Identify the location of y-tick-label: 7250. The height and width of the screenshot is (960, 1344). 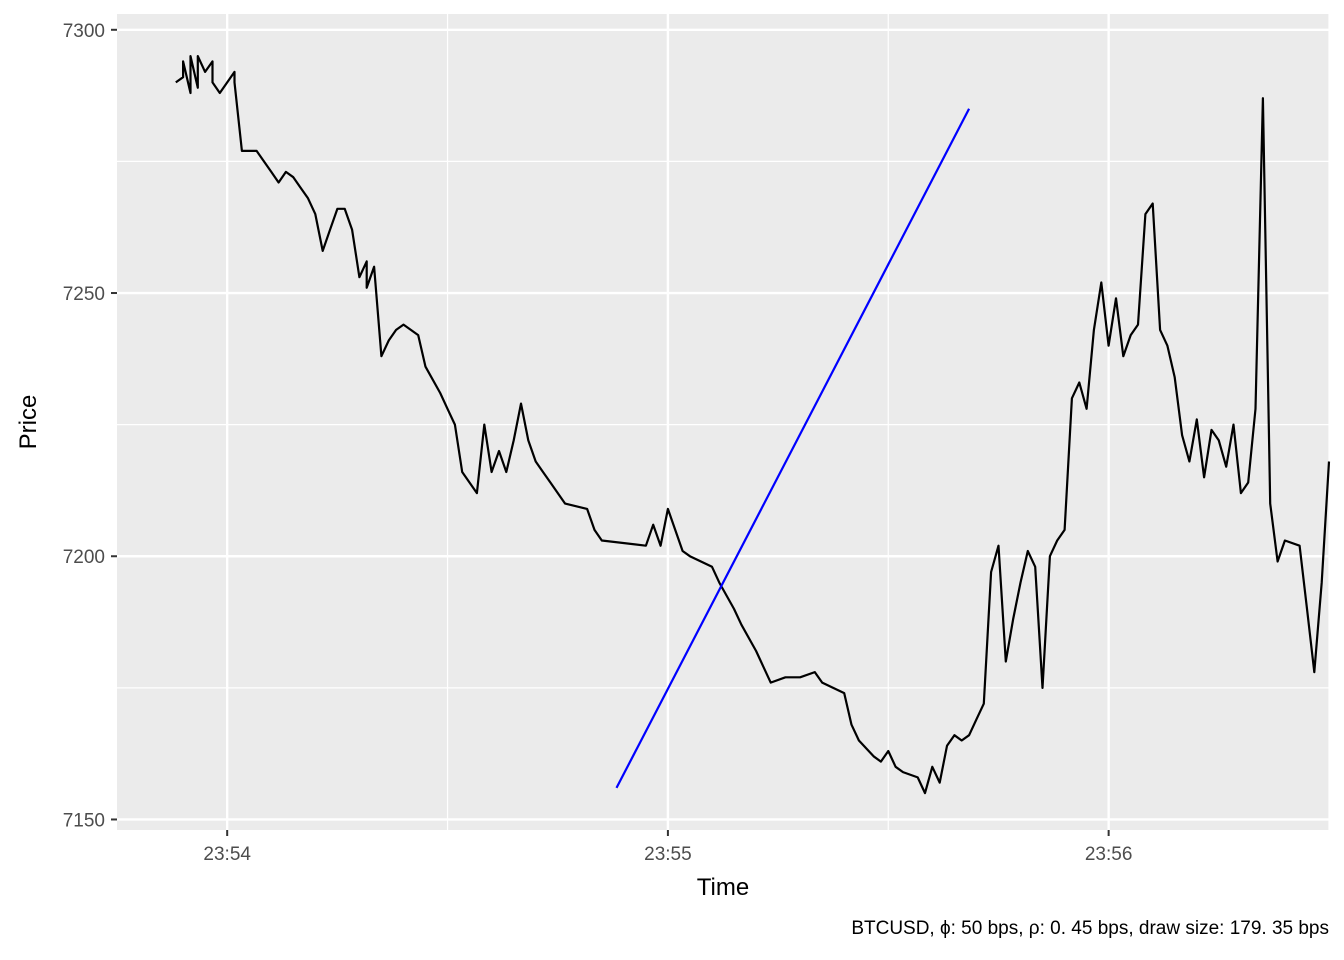
(84, 294).